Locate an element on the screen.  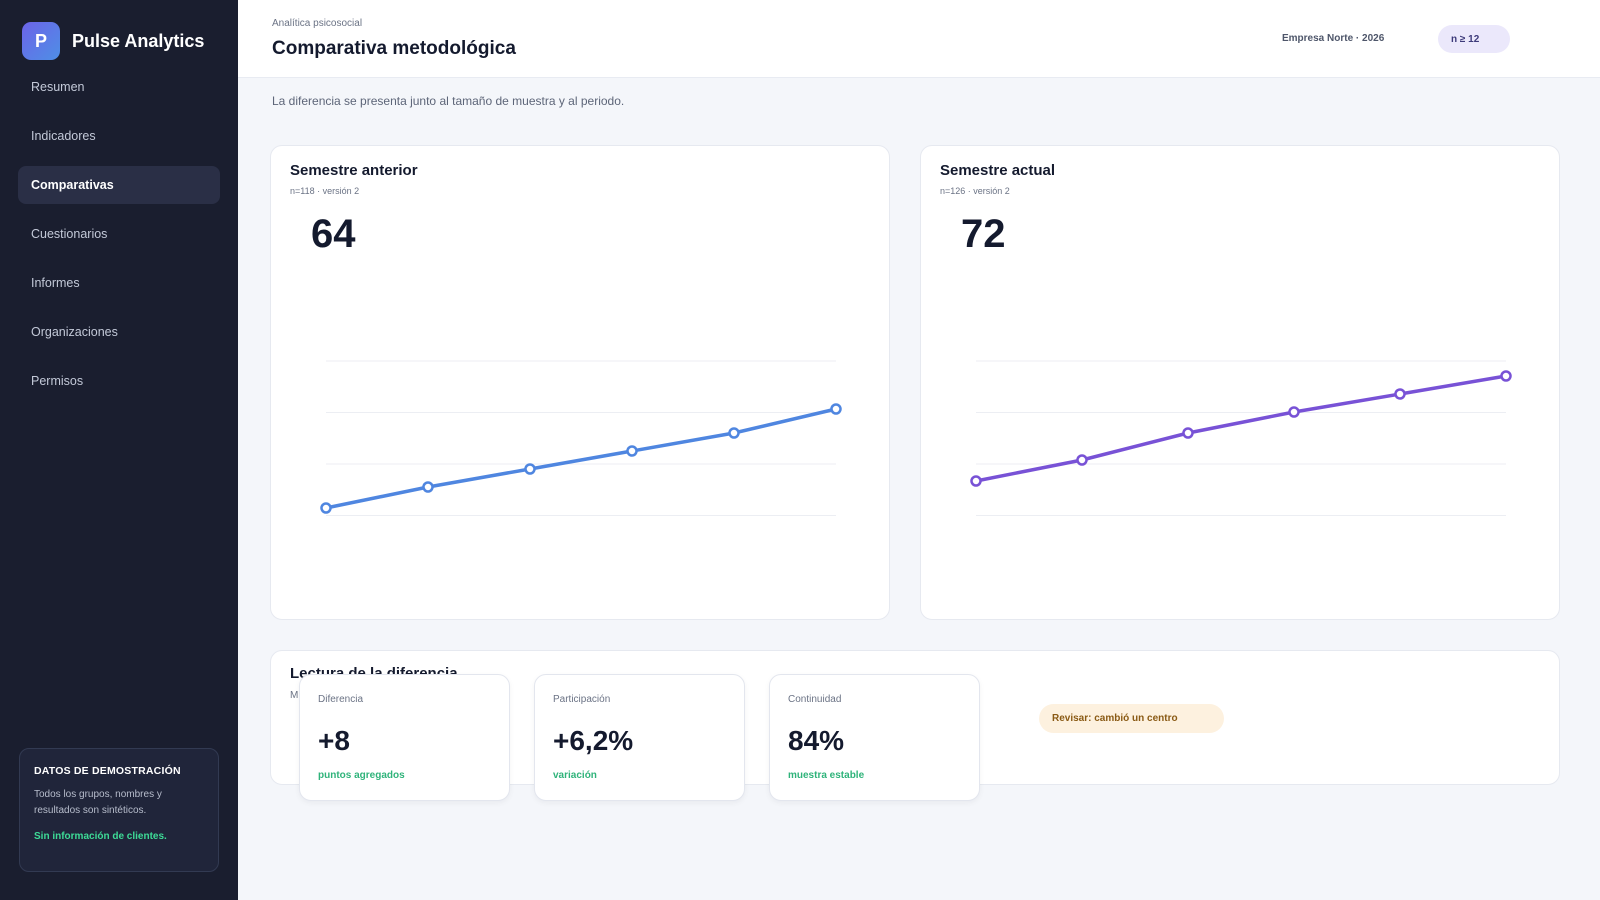
chart-card-title: Semestre anterior is located at coordinates (354, 170).